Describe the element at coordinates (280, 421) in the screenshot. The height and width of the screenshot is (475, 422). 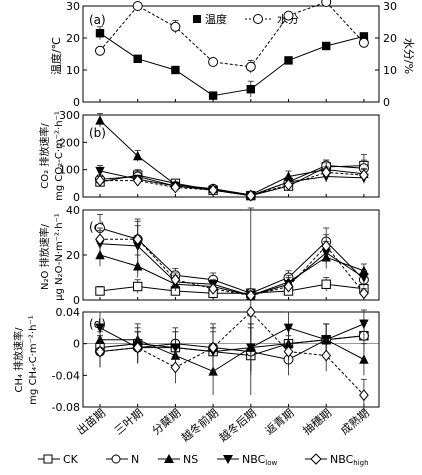
I see `x-label-5: 返青期` at that location.